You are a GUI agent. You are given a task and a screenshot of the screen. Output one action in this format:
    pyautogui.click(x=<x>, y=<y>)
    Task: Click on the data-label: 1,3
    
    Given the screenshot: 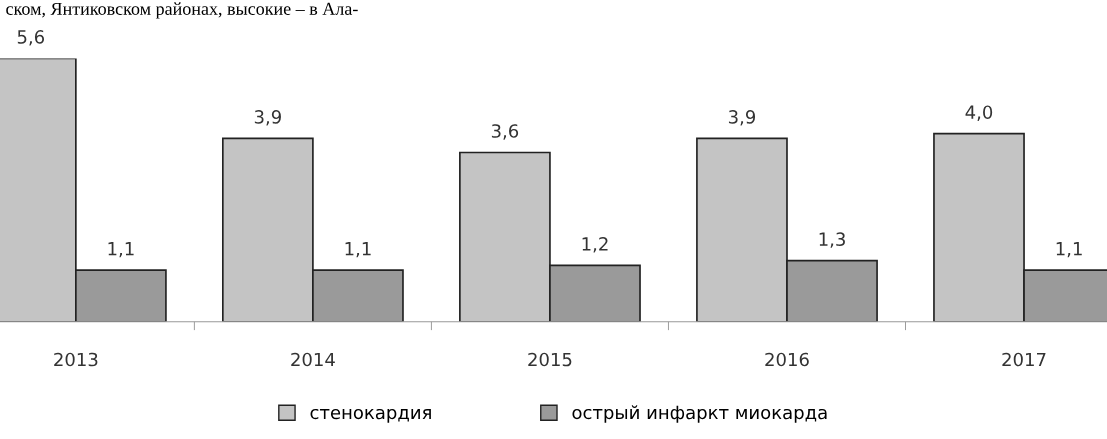 What is the action you would take?
    pyautogui.click(x=832, y=240)
    